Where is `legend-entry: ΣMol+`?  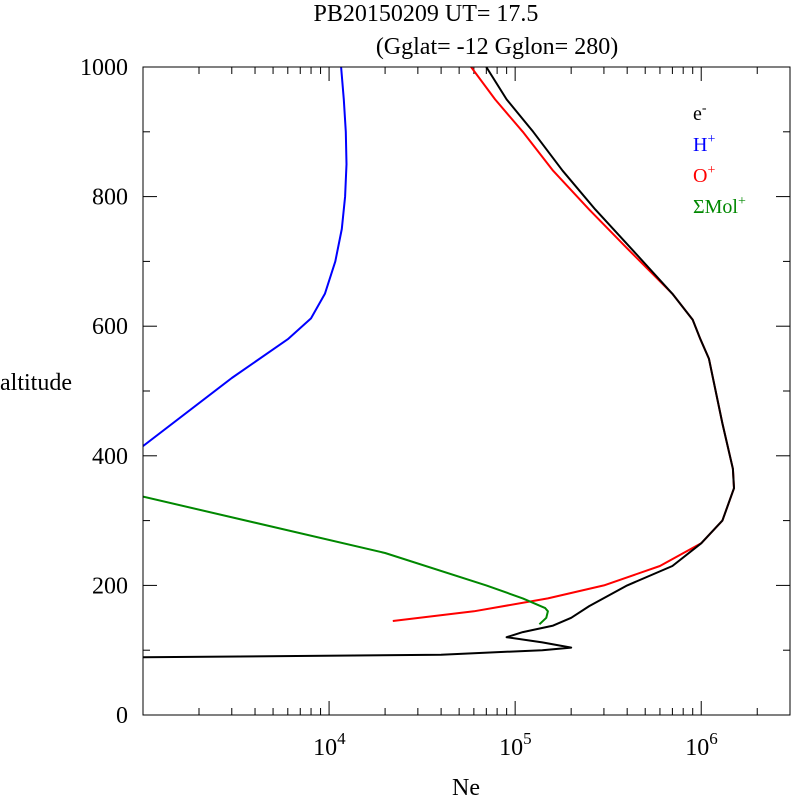
legend-entry: ΣMol+ is located at coordinates (719, 206).